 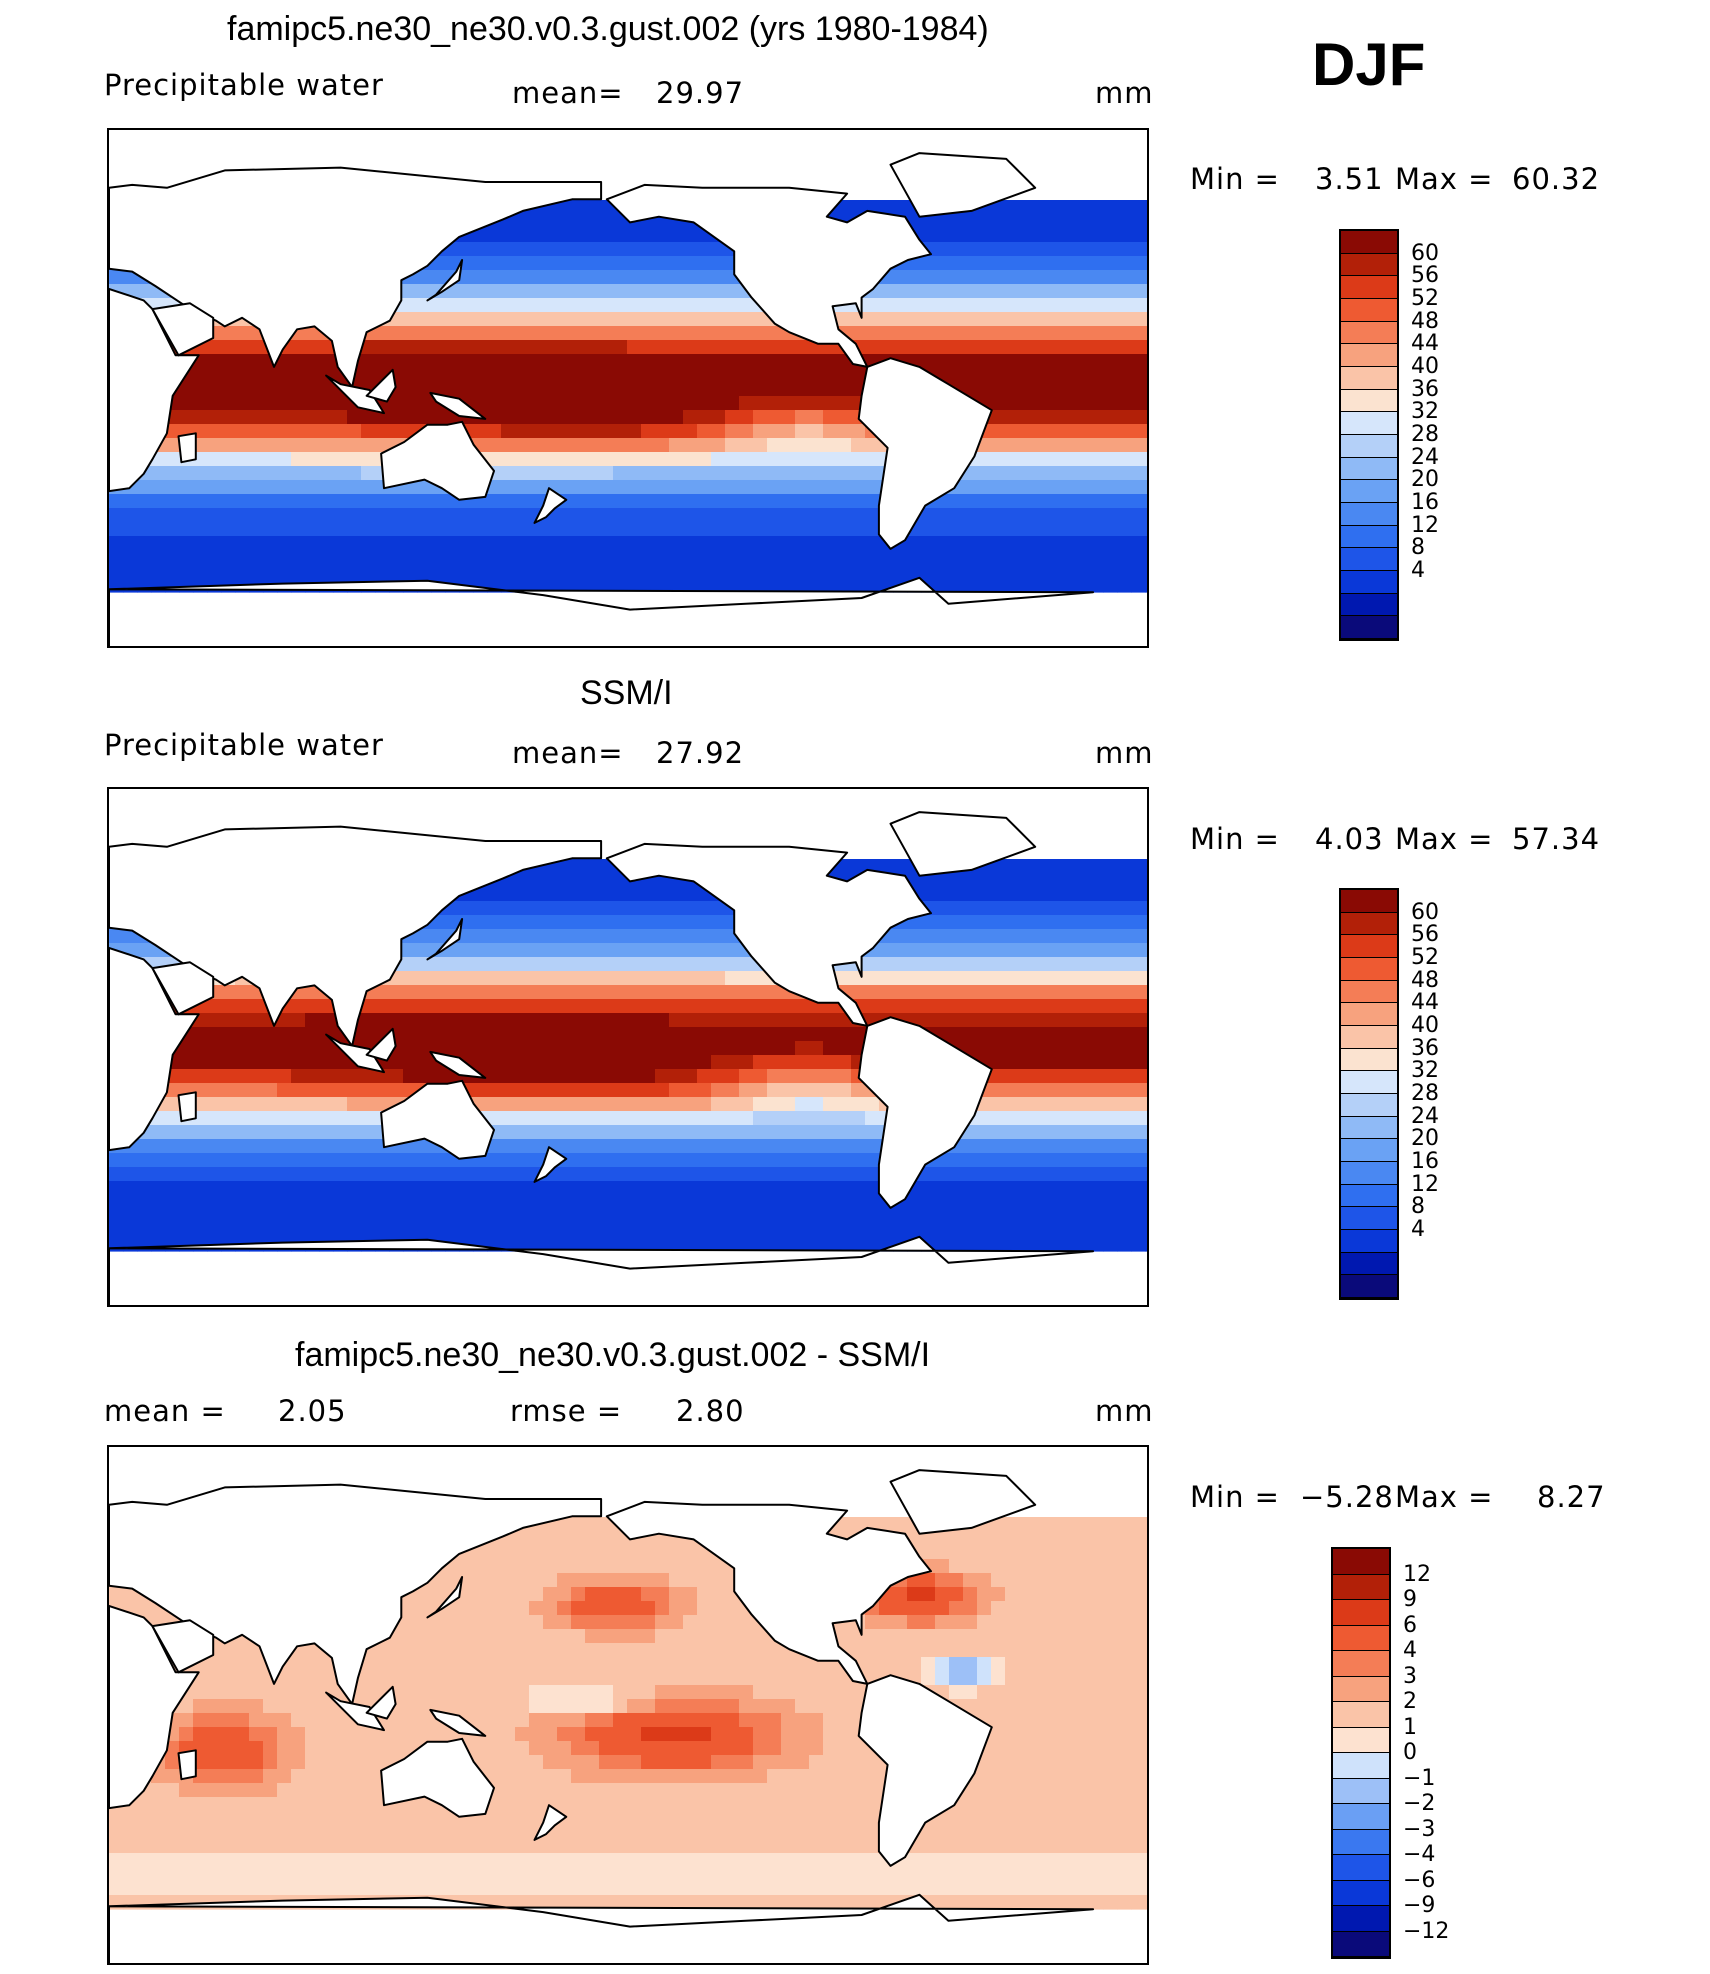 I want to click on colorbar-swatch, so click(x=1369, y=355).